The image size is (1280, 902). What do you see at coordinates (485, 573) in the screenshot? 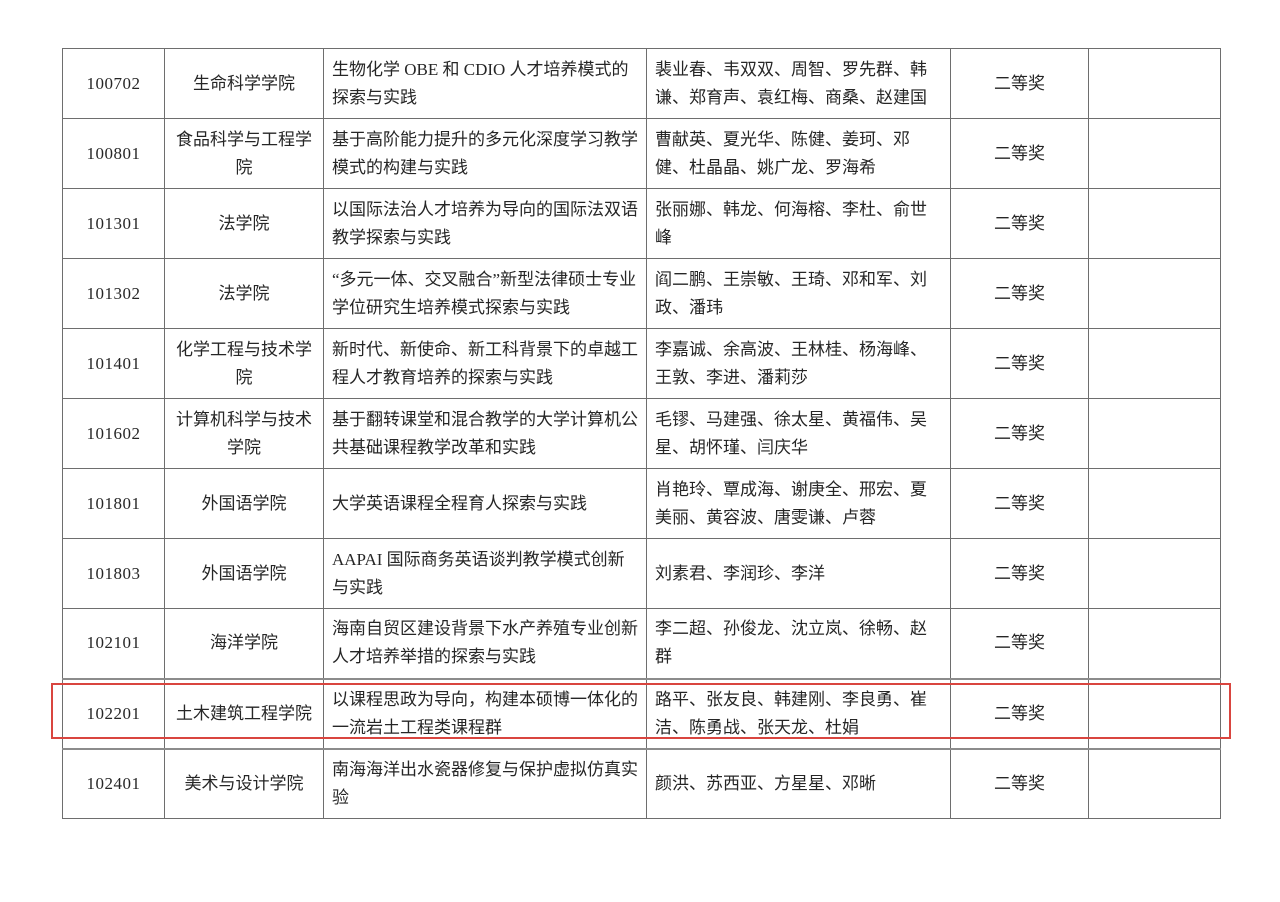
I see `cell-title: AAPAI 国际商务英语谈判教学模式创新与实践` at bounding box center [485, 573].